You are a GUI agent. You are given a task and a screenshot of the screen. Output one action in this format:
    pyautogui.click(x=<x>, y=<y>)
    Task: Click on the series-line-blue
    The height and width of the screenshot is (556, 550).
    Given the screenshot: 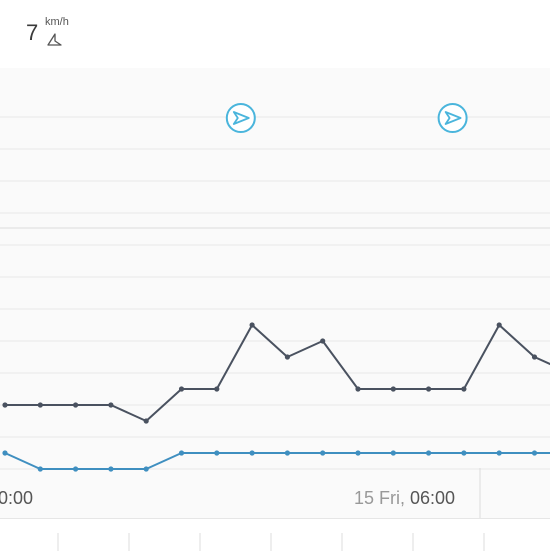 What is the action you would take?
    pyautogui.click(x=277, y=461)
    